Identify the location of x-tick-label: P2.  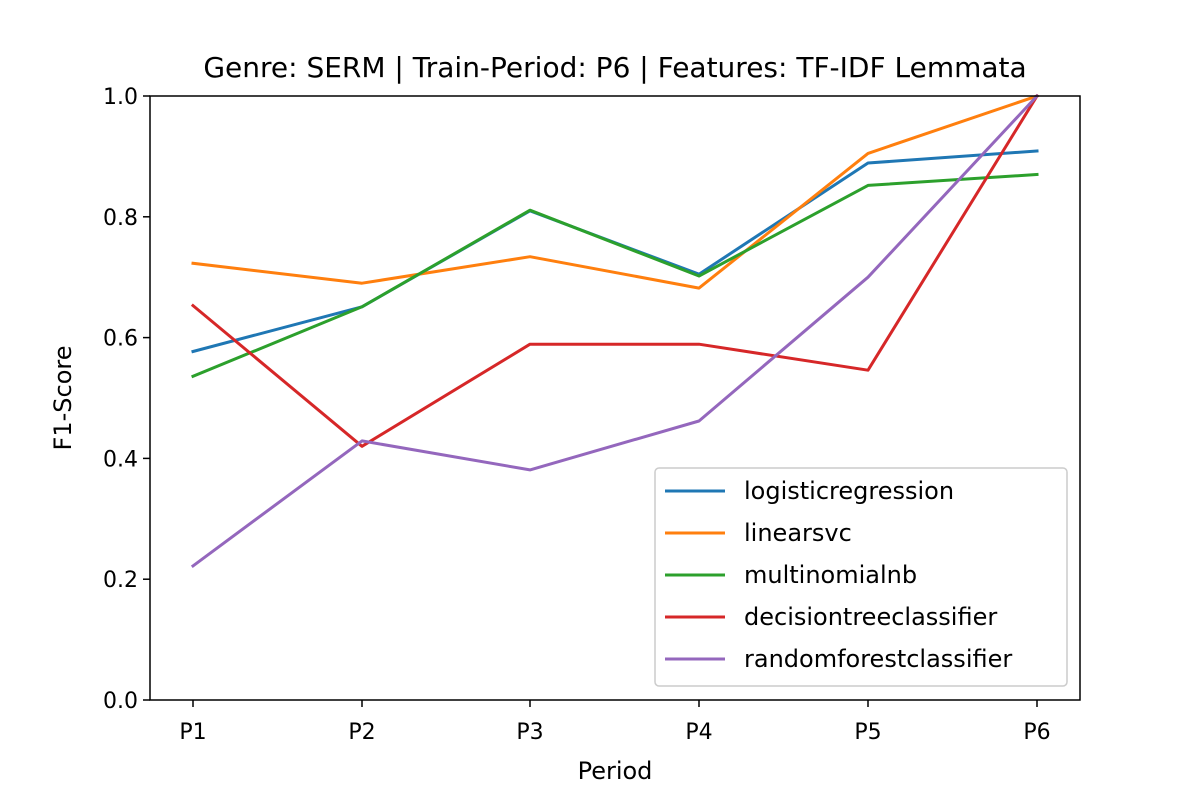
(361, 732).